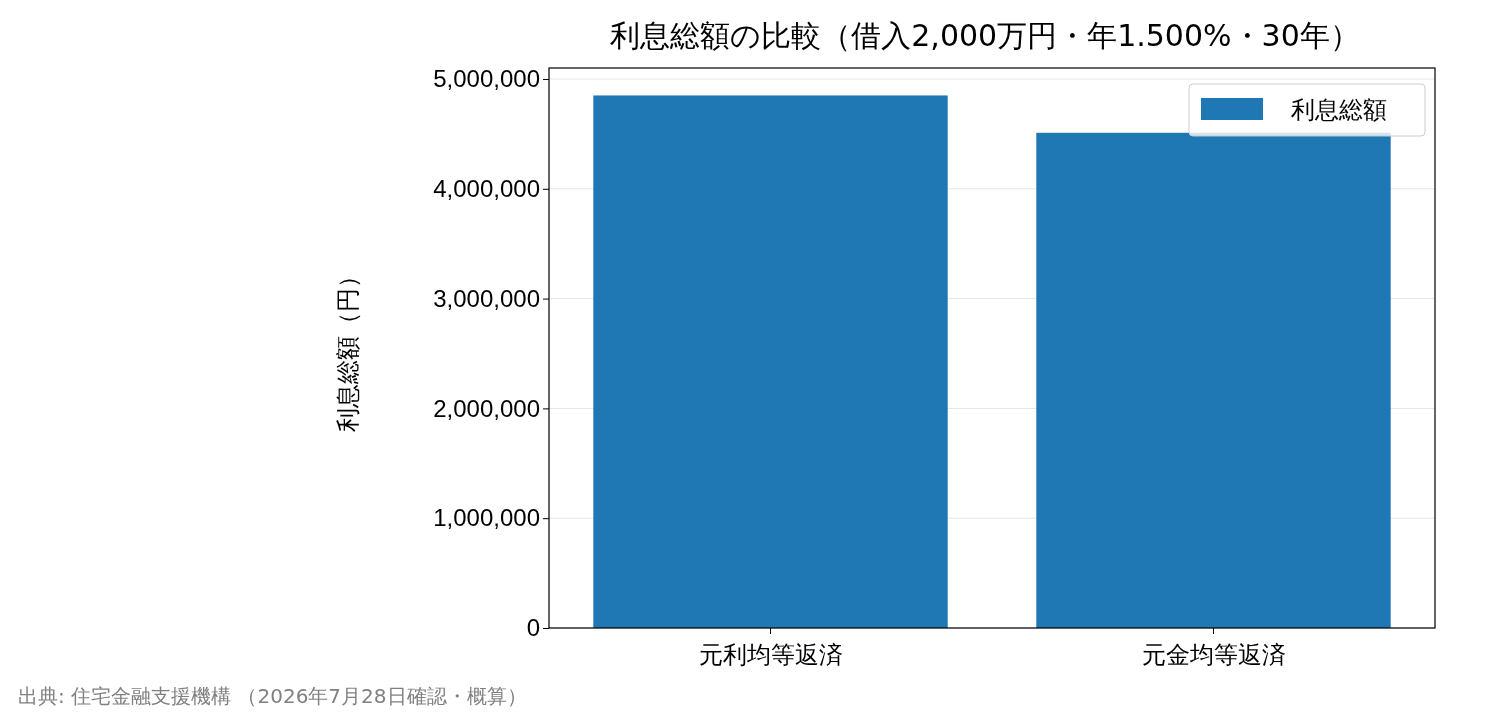 The height and width of the screenshot is (725, 1502). I want to click on chart-title: 利息総額の比較（借入2,000万円・年1.500%・30年）, so click(985, 35).